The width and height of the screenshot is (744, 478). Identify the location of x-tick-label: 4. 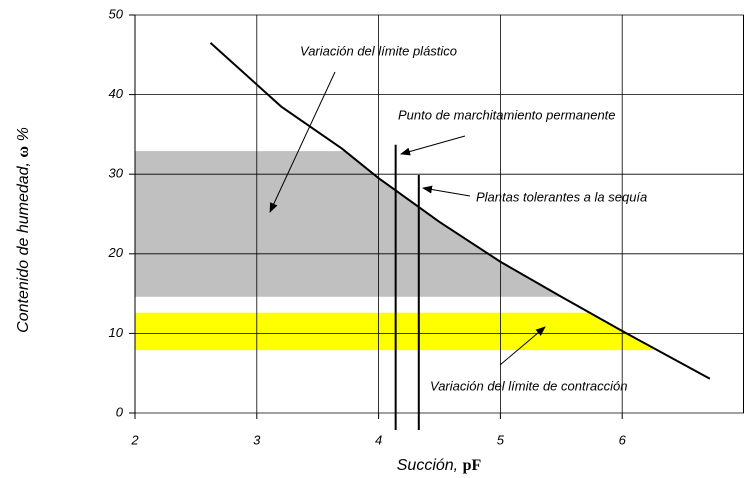
(378, 439).